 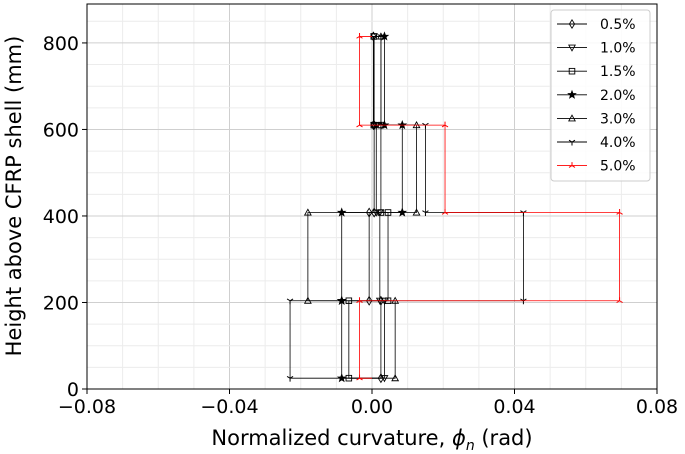 I want to click on legend-box, so click(x=600, y=95).